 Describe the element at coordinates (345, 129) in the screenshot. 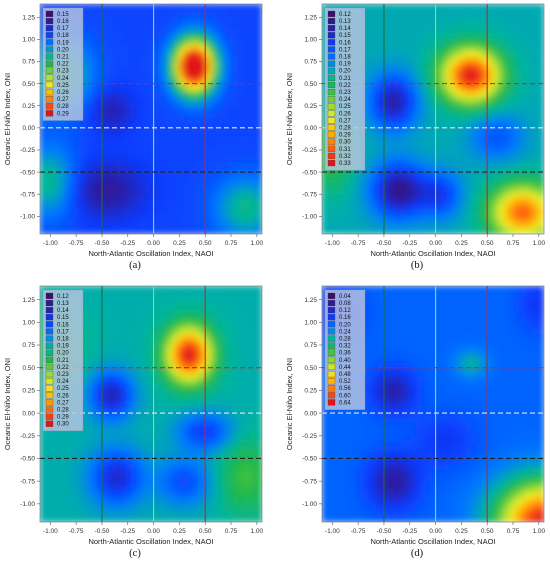

I see `legend-label: 0.28` at that location.